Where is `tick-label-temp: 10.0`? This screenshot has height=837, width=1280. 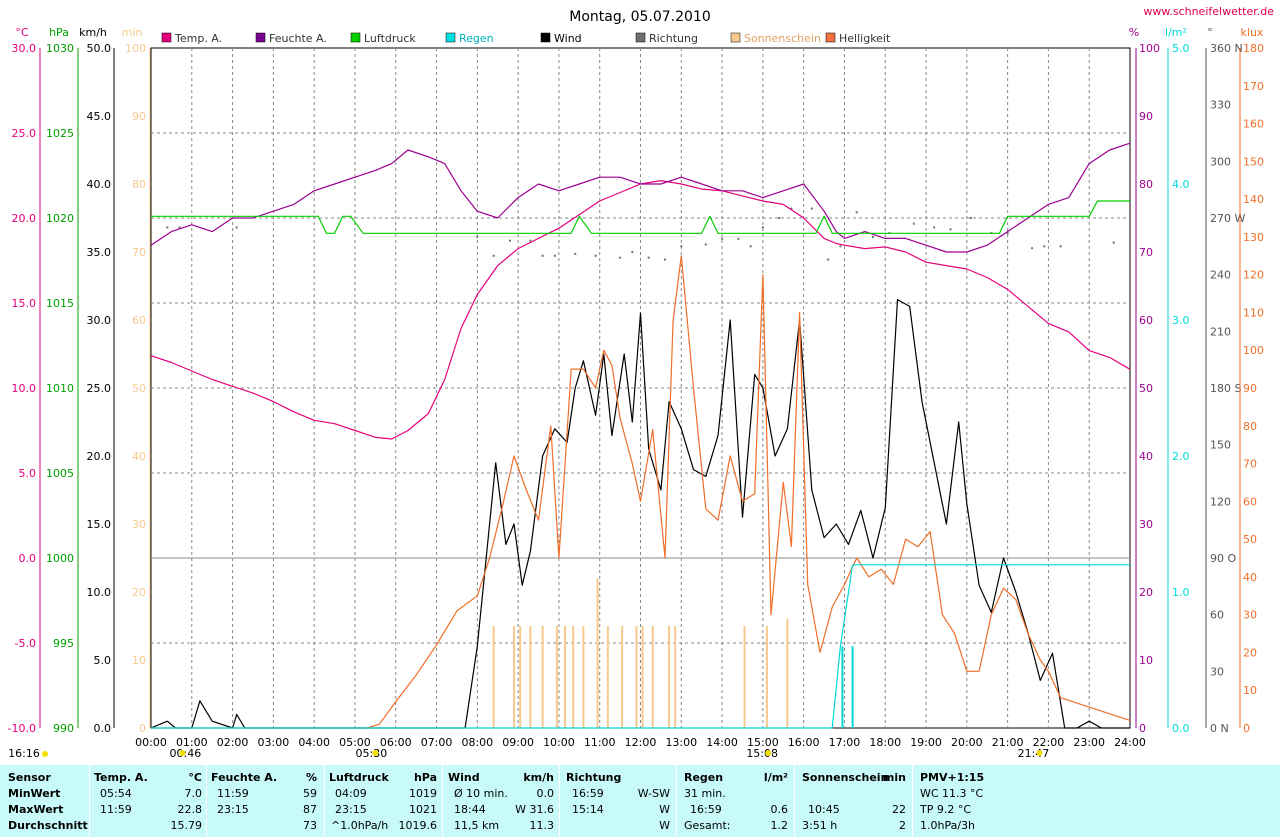 tick-label-temp: 10.0 is located at coordinates (24, 388).